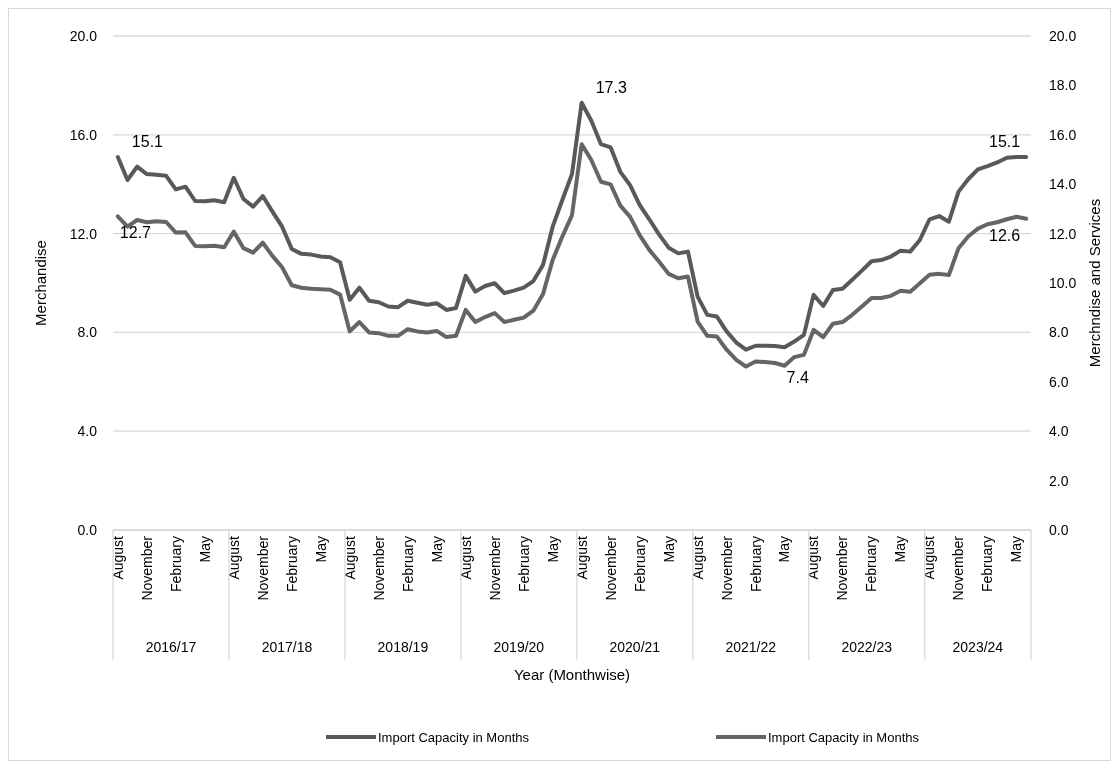  Describe the element at coordinates (1063, 233) in the screenshot. I see `y2-tick-label: 12.0` at that location.